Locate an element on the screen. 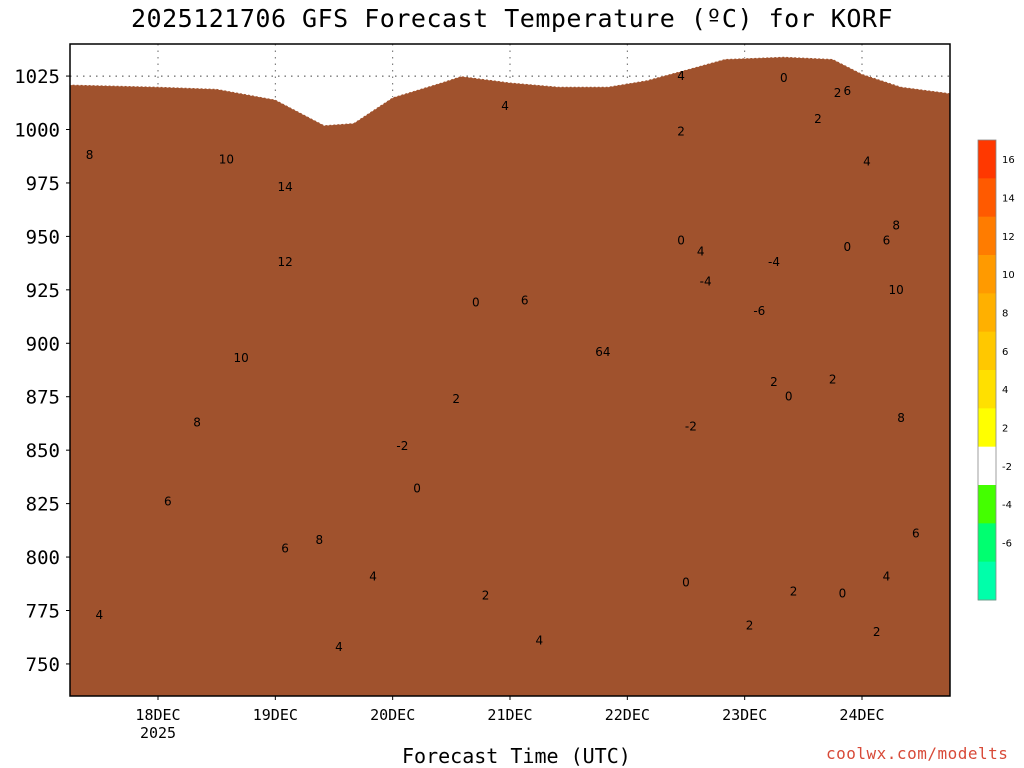 This screenshot has width=1024, height=768. colorbar-label: 14 is located at coordinates (1008, 199).